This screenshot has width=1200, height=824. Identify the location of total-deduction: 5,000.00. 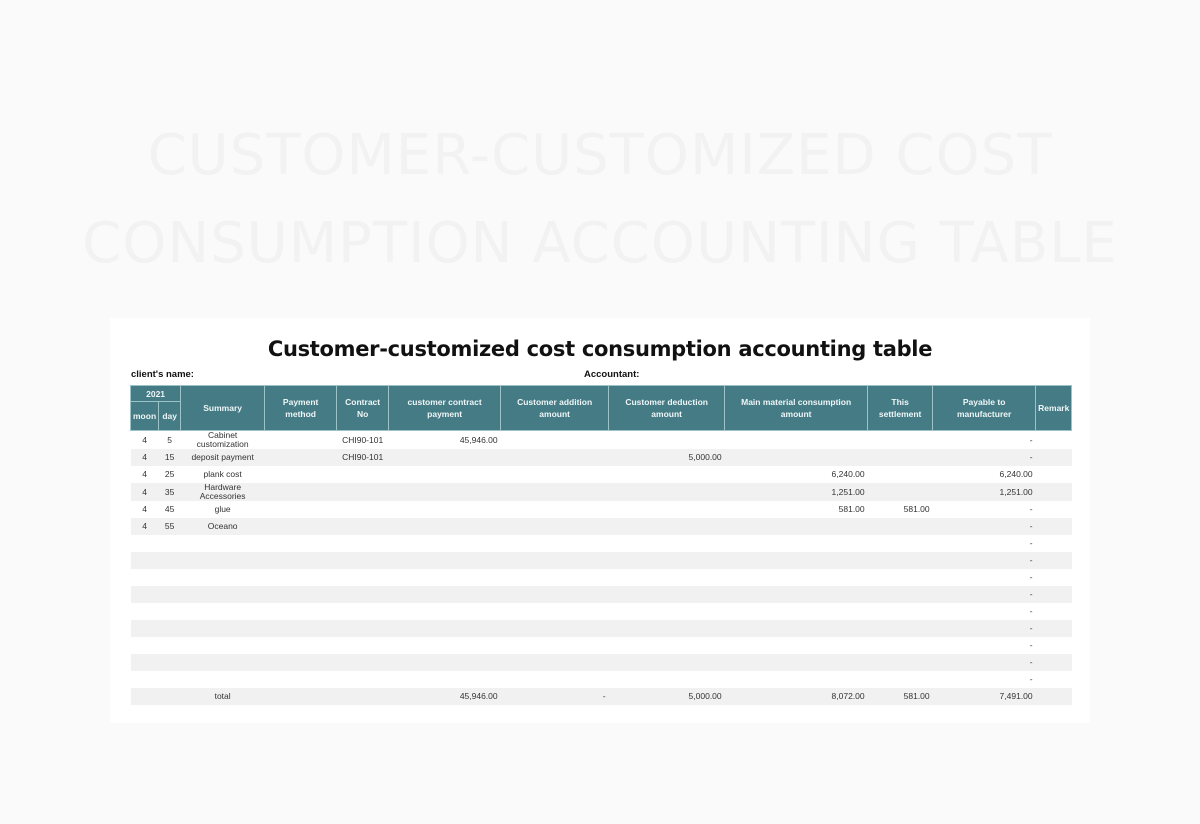
(666, 696).